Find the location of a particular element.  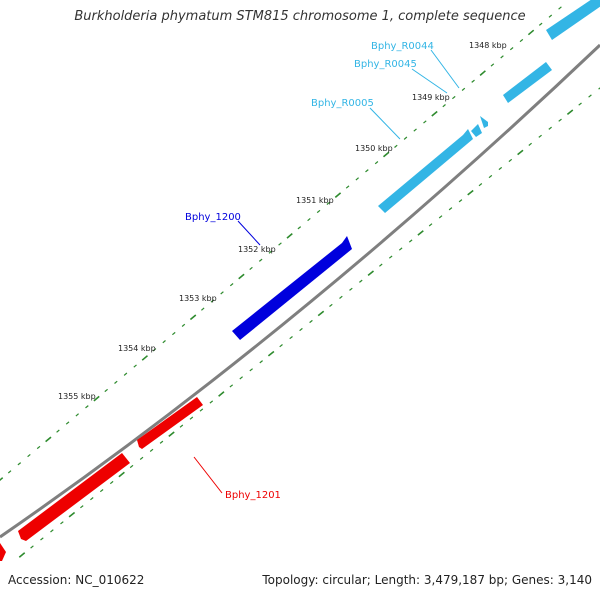

feature-label-bphy-1200: Bphy_1200 is located at coordinates (213, 217).